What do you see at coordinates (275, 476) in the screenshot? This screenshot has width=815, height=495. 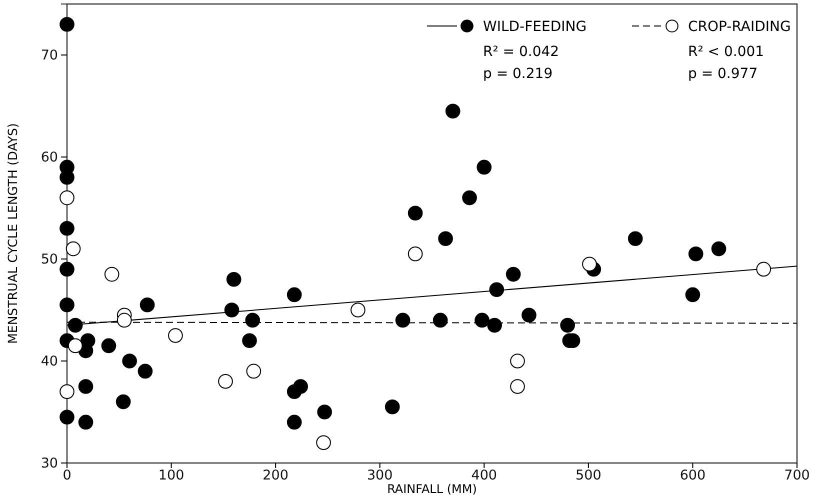 I see `x-tick-label: 200` at bounding box center [275, 476].